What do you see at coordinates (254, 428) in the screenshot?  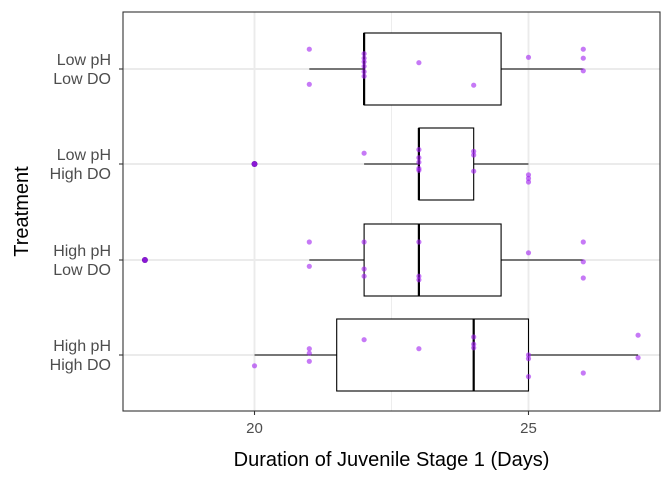 I see `x-tick-label: 20` at bounding box center [254, 428].